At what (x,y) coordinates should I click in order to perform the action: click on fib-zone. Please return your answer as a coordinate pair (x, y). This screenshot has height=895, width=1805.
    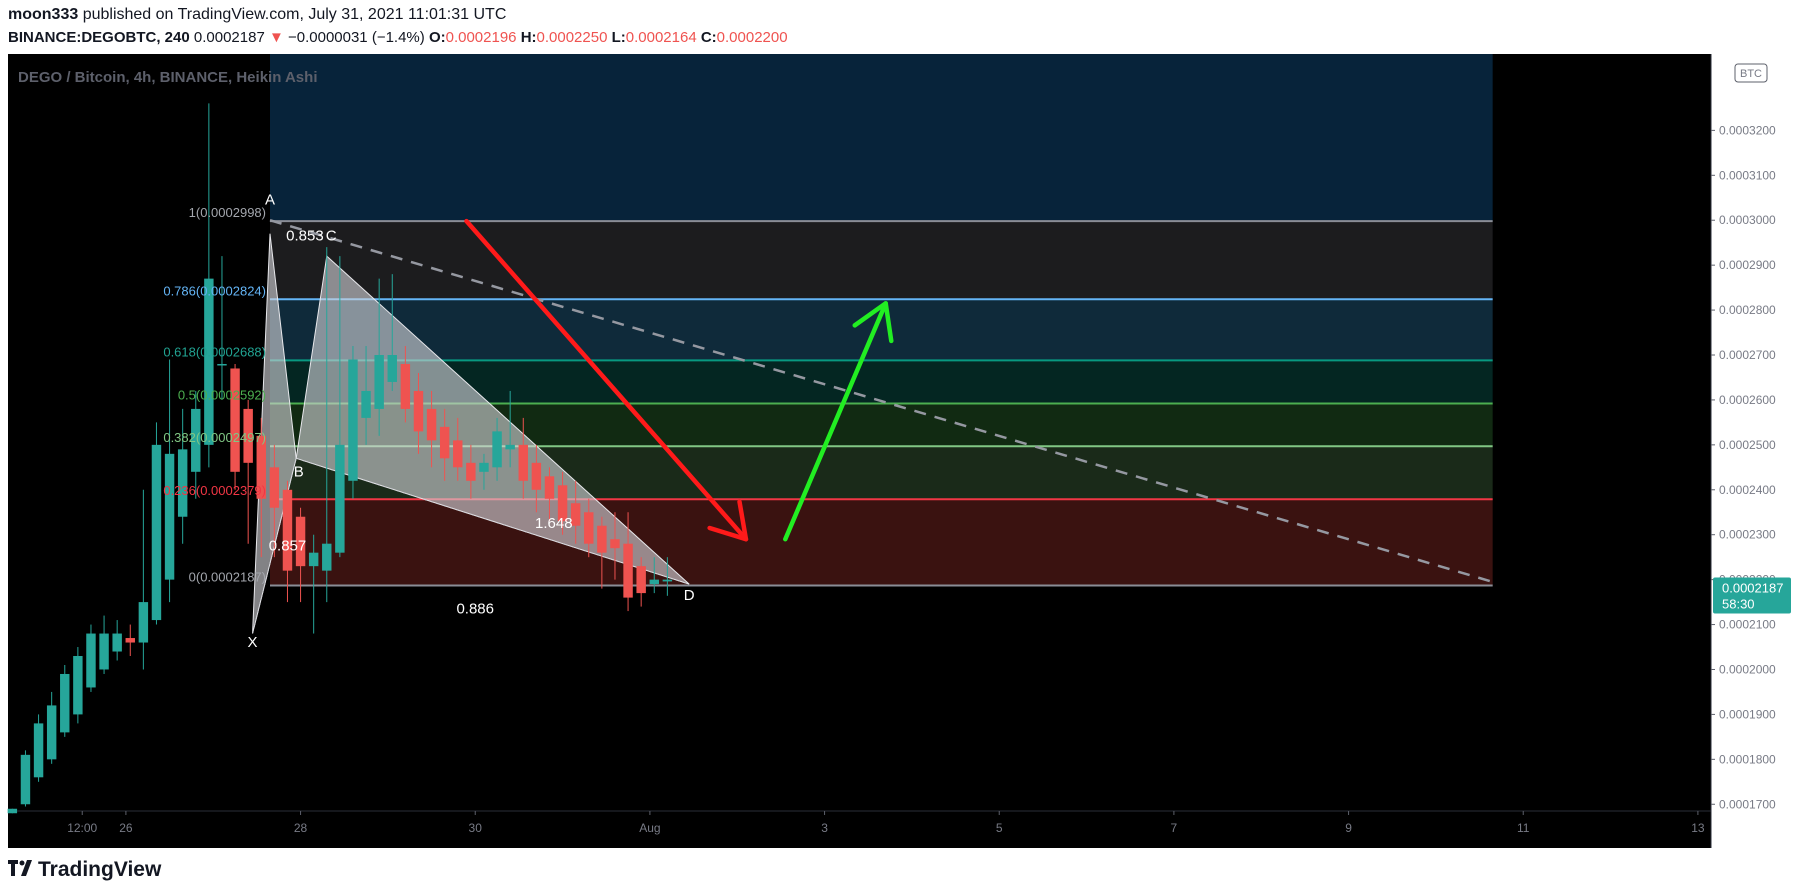
    Looking at the image, I should click on (881, 542).